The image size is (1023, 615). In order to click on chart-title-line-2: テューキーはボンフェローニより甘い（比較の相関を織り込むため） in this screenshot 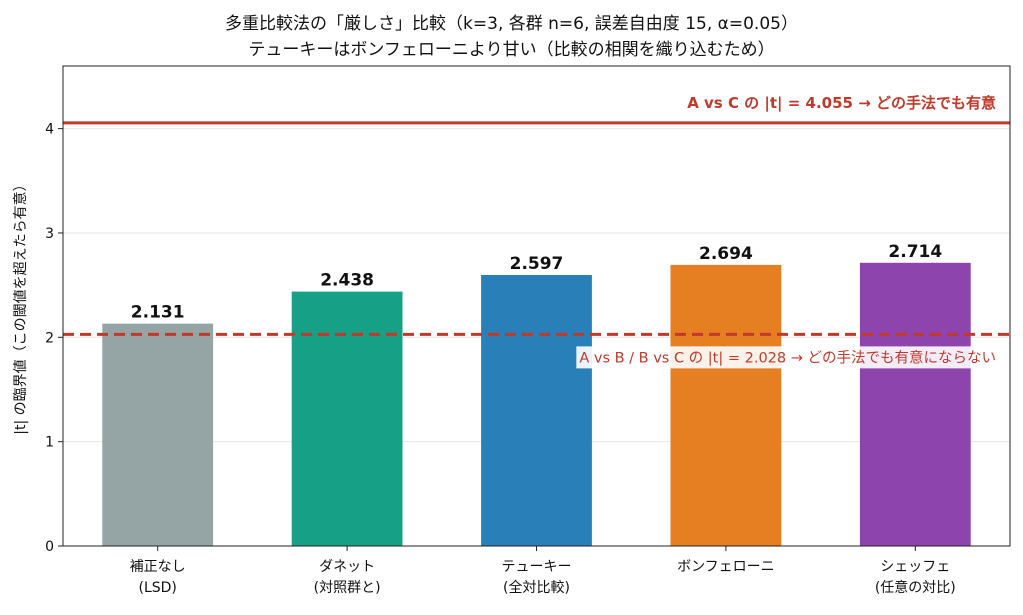, I will do `click(511, 50)`.